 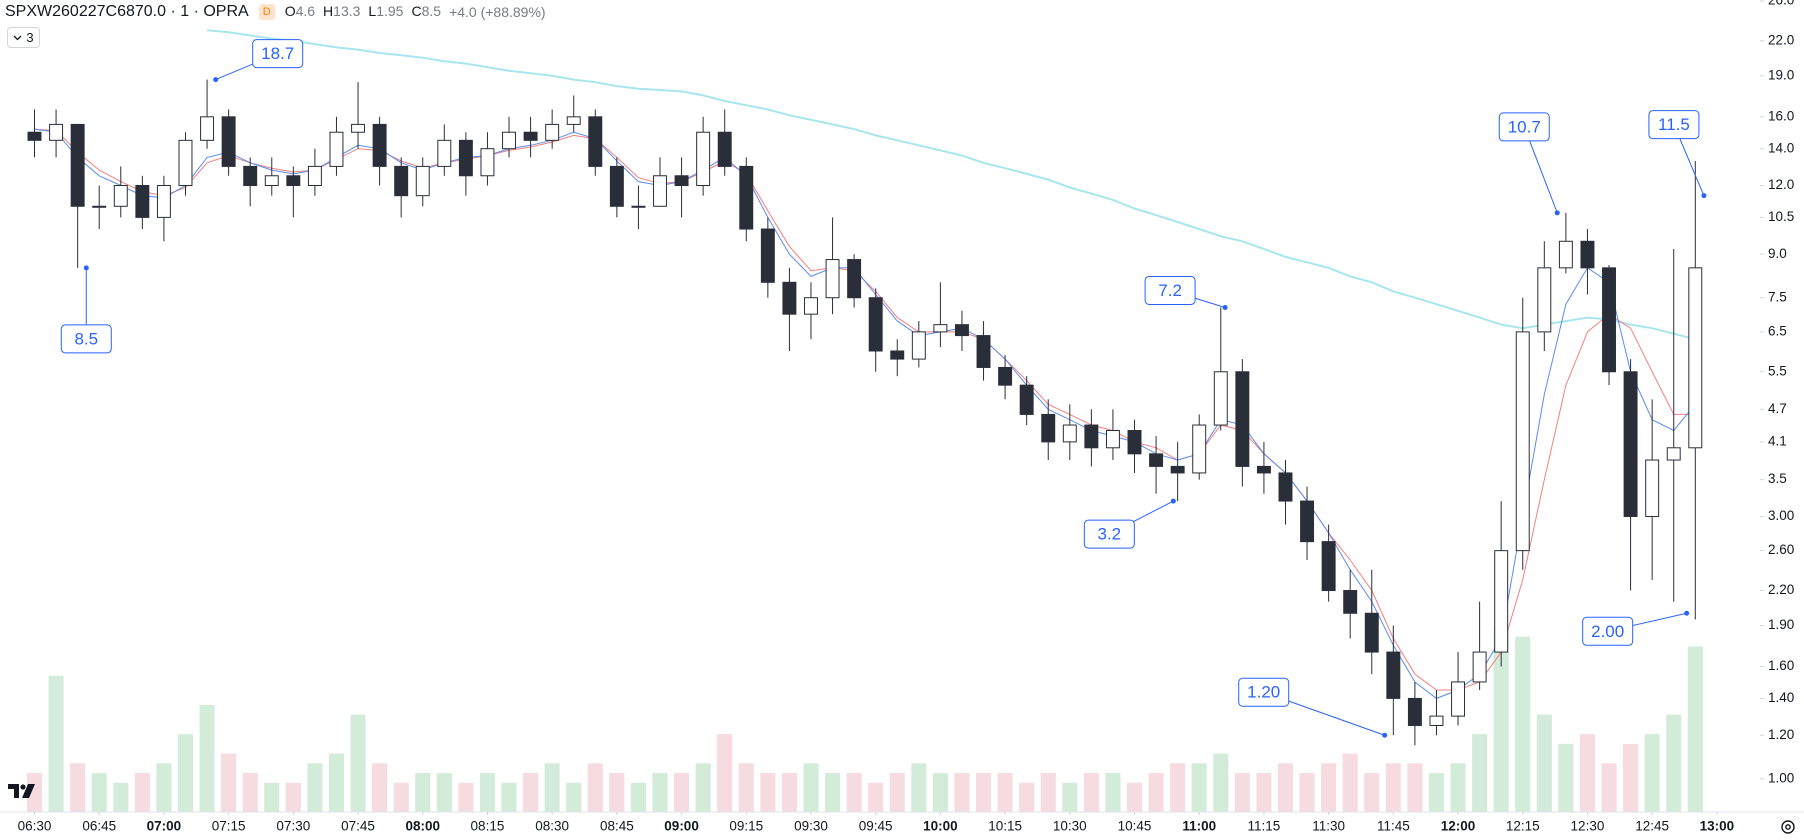 What do you see at coordinates (30, 37) in the screenshot?
I see `indicator-count: 3` at bounding box center [30, 37].